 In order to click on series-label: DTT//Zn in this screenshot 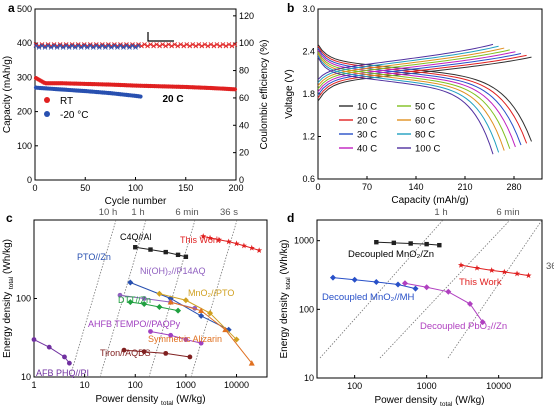, I will do `click(134, 300)`.